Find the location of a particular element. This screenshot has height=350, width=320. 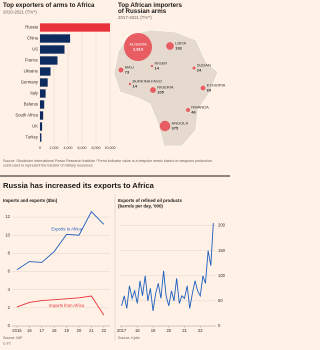

y-tick-label: 6 is located at coordinates (9, 271).